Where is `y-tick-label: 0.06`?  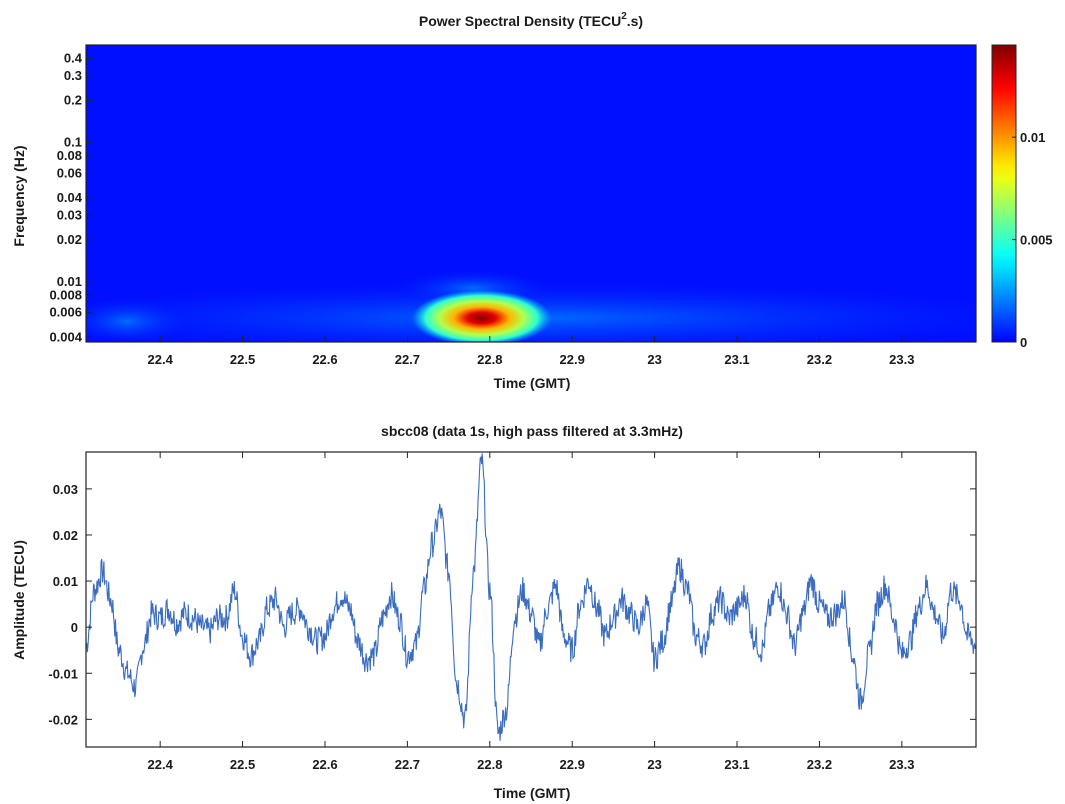 y-tick-label: 0.06 is located at coordinates (69, 172).